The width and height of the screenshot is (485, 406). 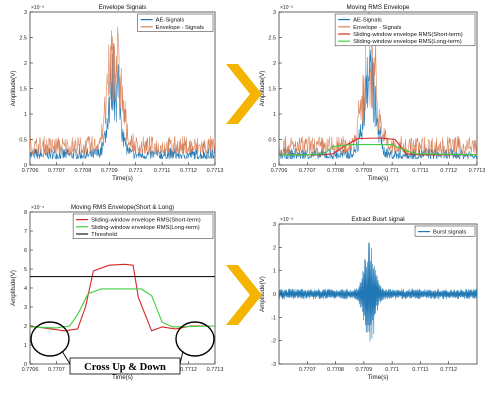 What do you see at coordinates (25, 251) in the screenshot?
I see `y-tick-label: 6` at bounding box center [25, 251].